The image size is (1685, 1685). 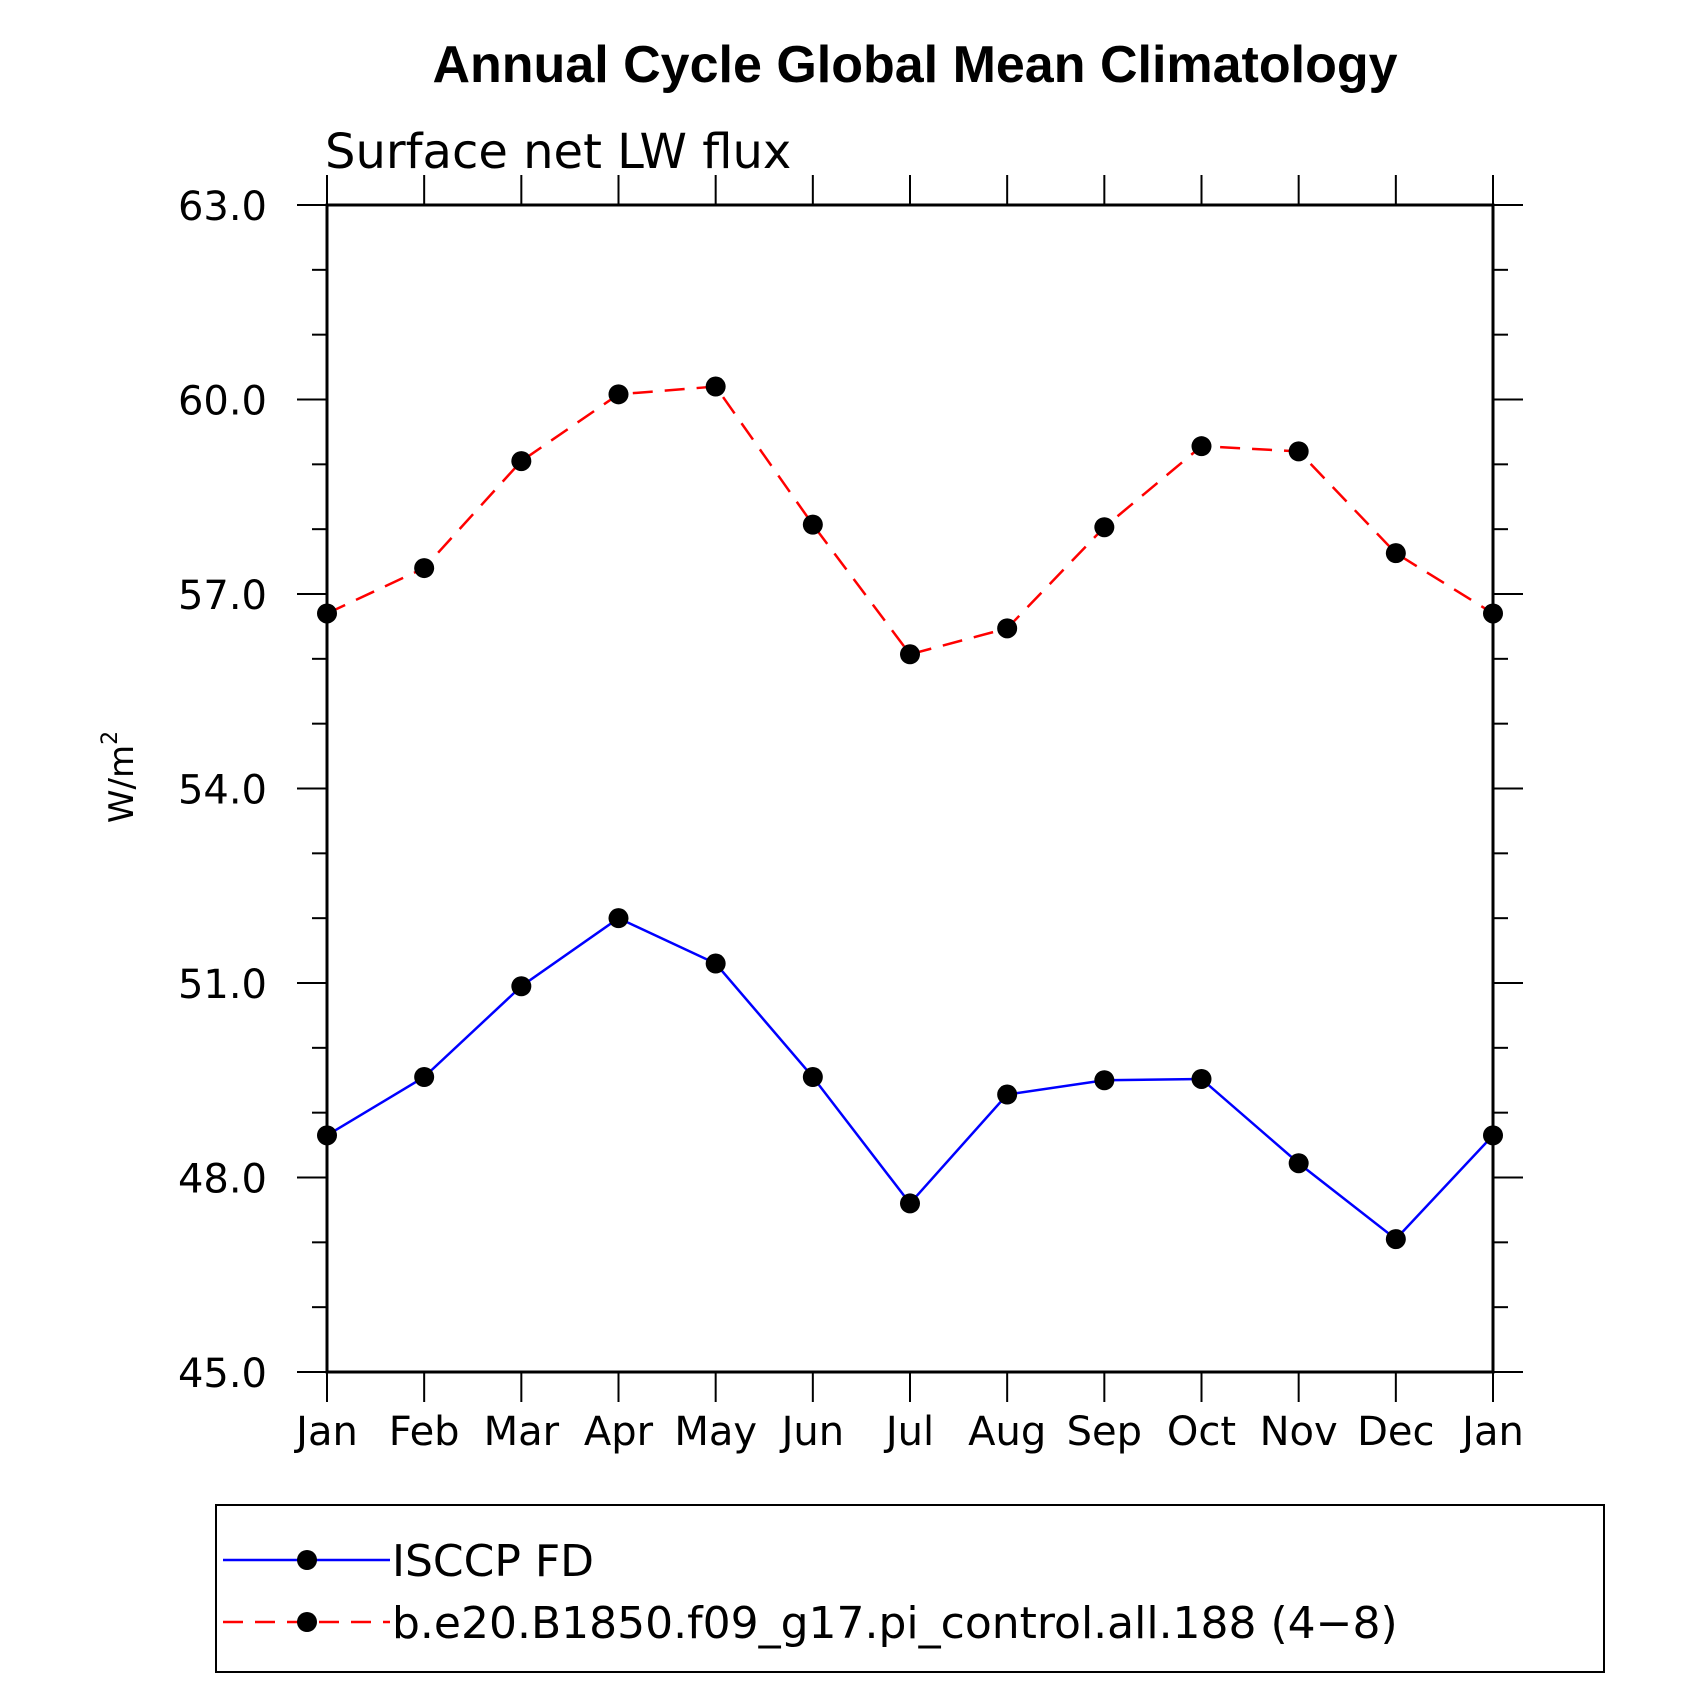 I want to click on y-tick-label: 54.0, so click(x=222, y=791).